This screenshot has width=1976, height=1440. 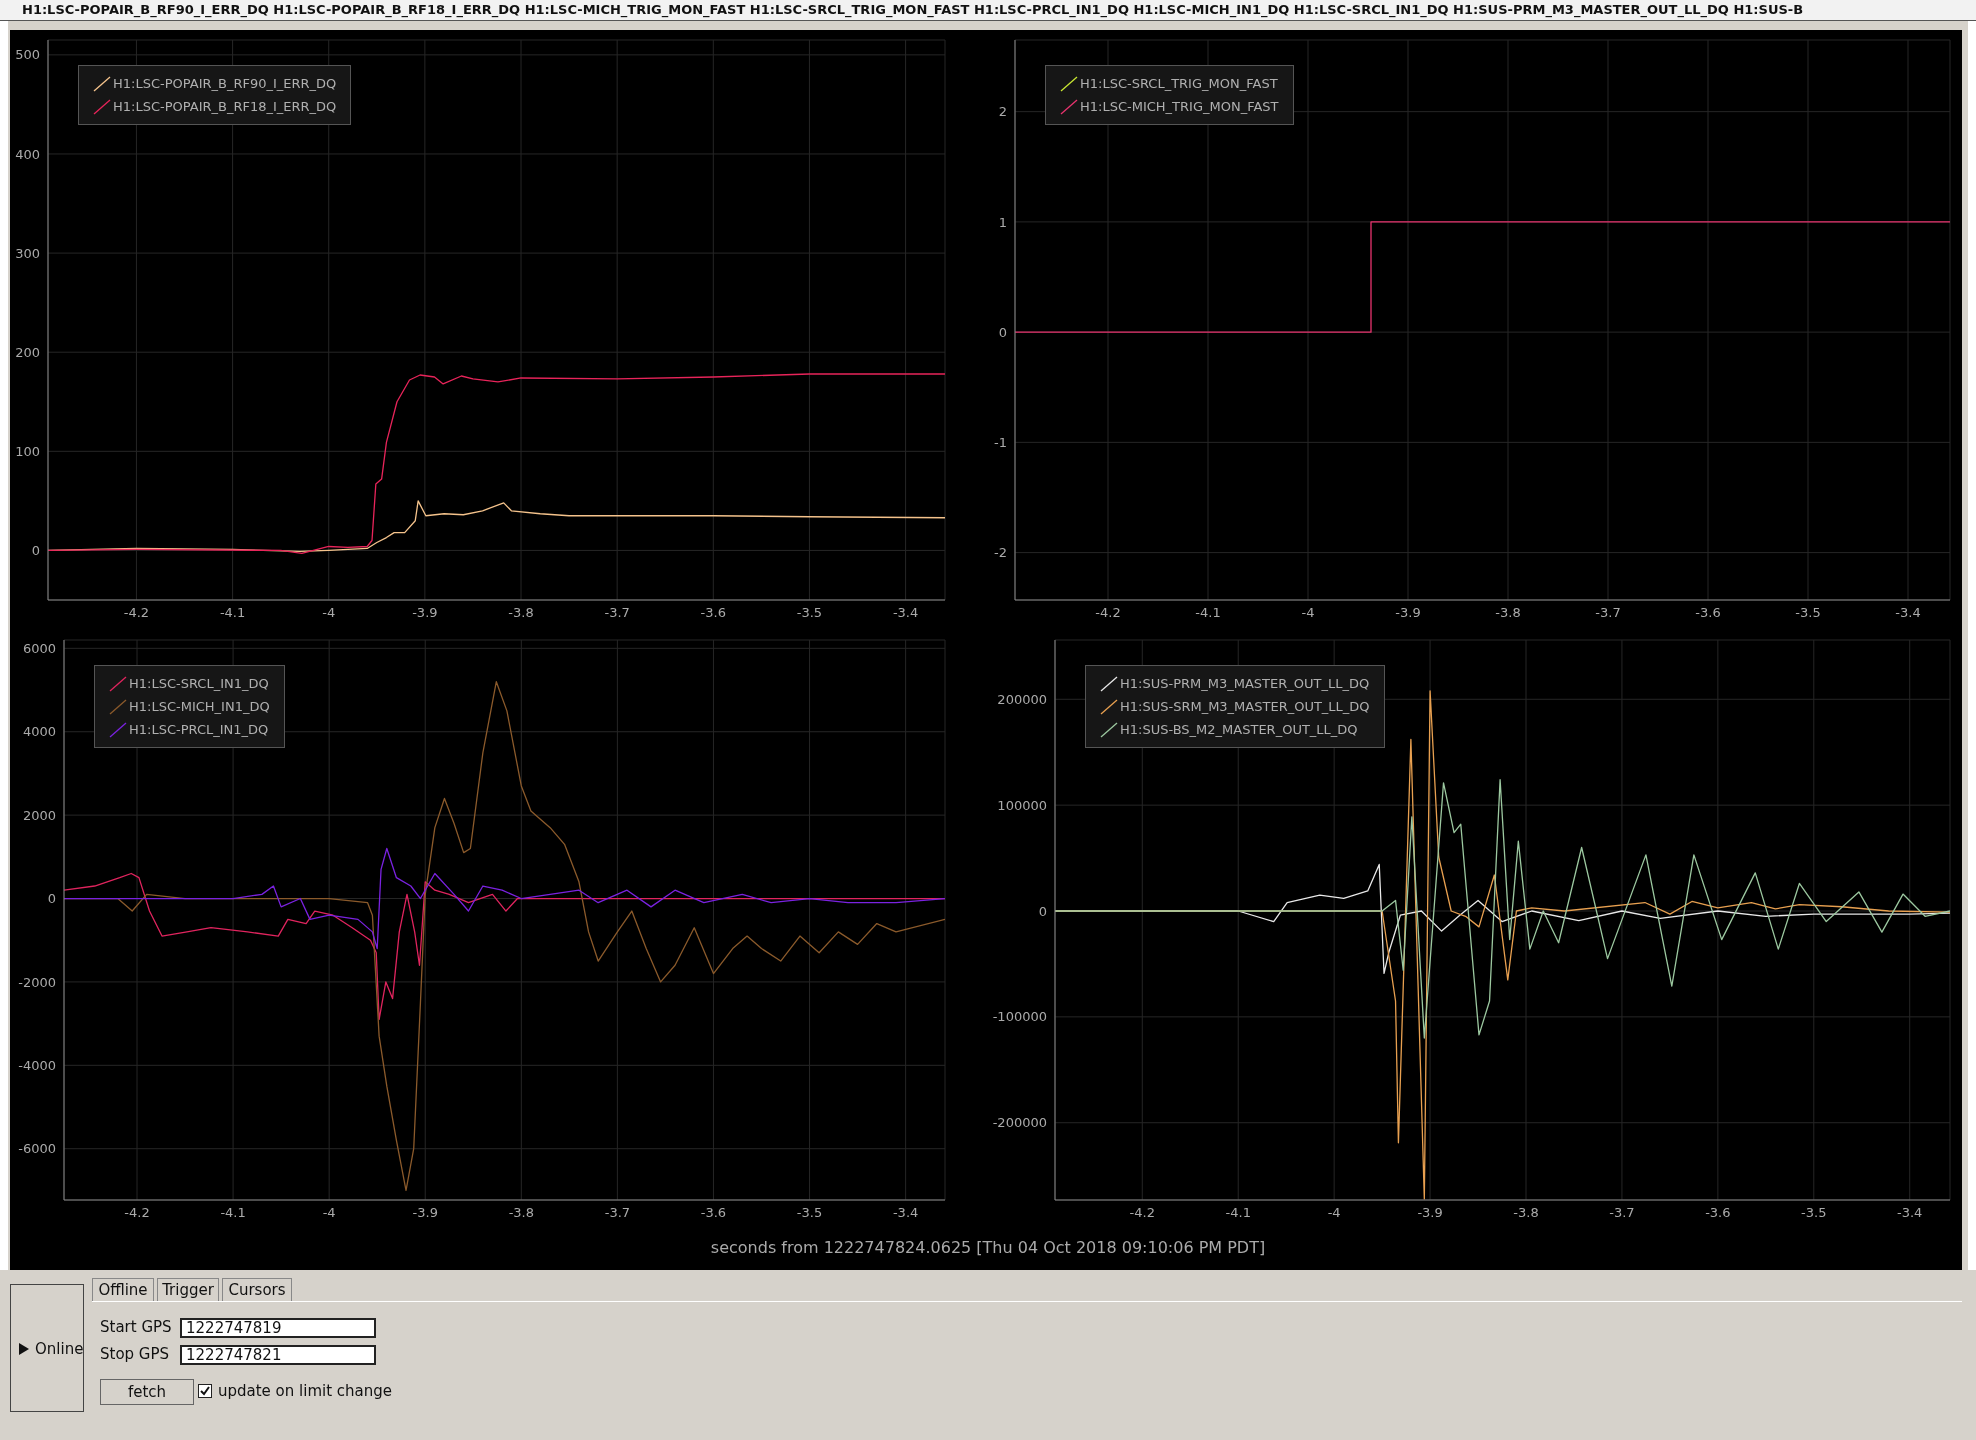 What do you see at coordinates (913, 9) in the screenshot?
I see `text: H1:LSC-POPAIR_B_RF90_I_ERR_DQ H1:LSC-POPAIR_B_RF18_I_ERR_DQ H1:LSC-MICH_TRIG_MON_FAST H1:LSC-SRCL_TRIG_MON_FAST H1:LSC-PRCL_IN1_DQ H1:LSC-MICH_IN1_DQ H1:LSC-SRCL_IN1_DQ H1:SUS-PRM_M3_MASTER_OUT_LL_DQ H1:SUS-B` at bounding box center [913, 9].